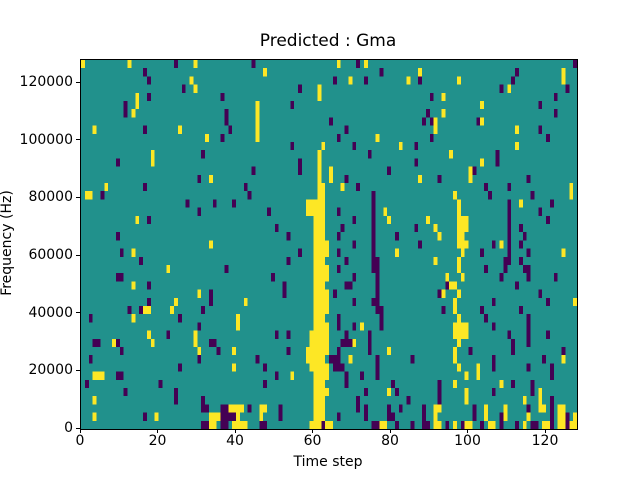 The width and height of the screenshot is (640, 480). What do you see at coordinates (328, 41) in the screenshot?
I see `chart-title: Predicted : Gma` at bounding box center [328, 41].